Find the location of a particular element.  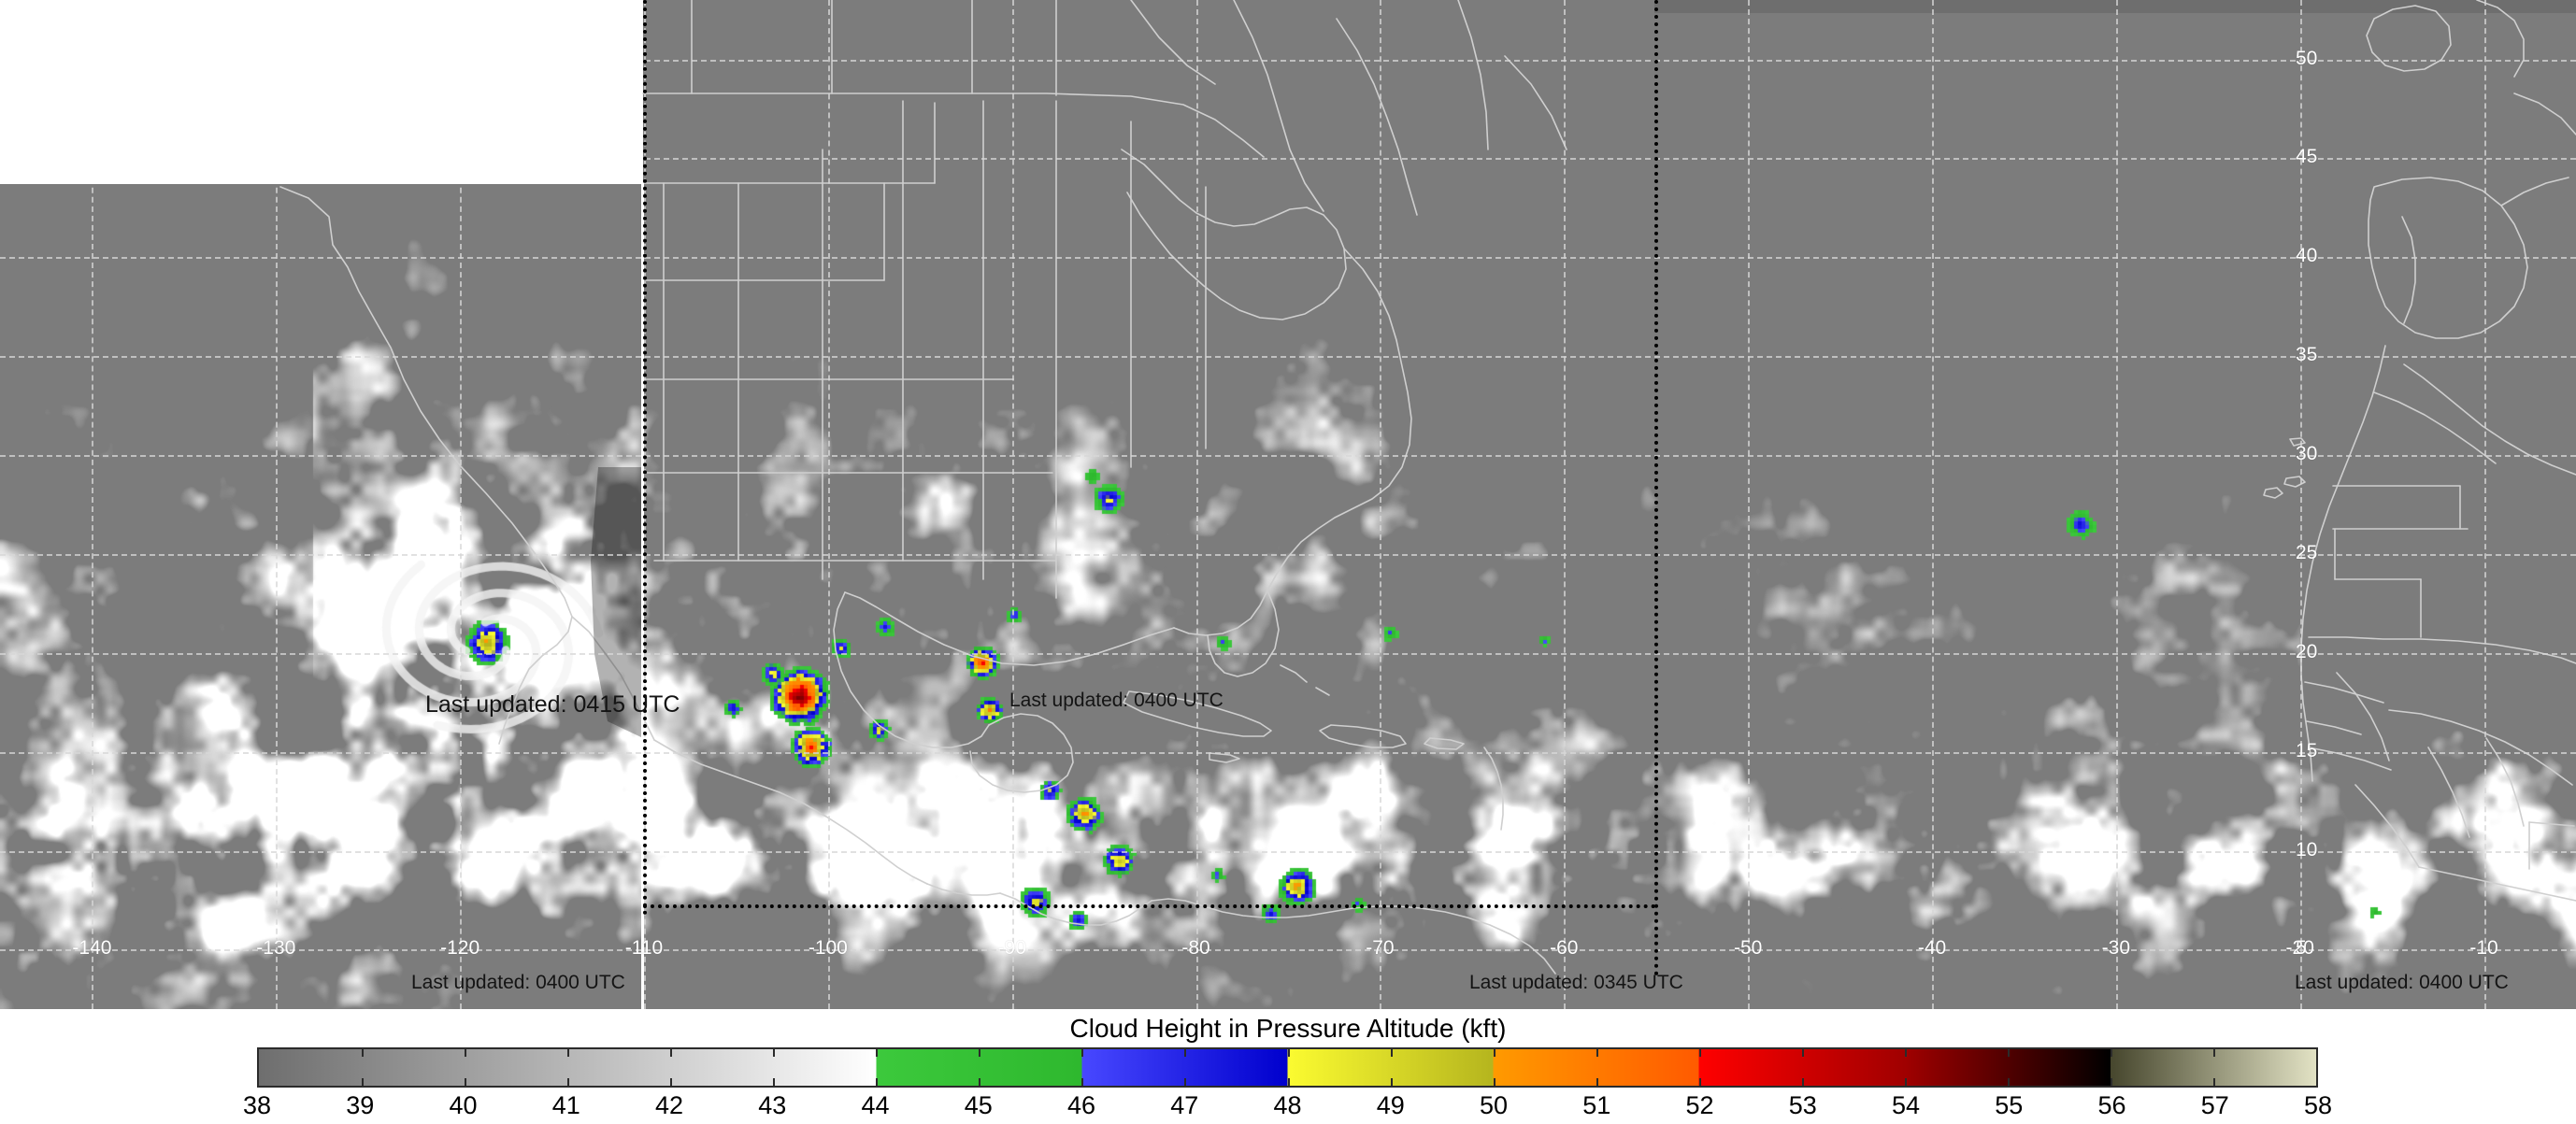

colorbar-tick-label: 41 is located at coordinates (565, 1105).